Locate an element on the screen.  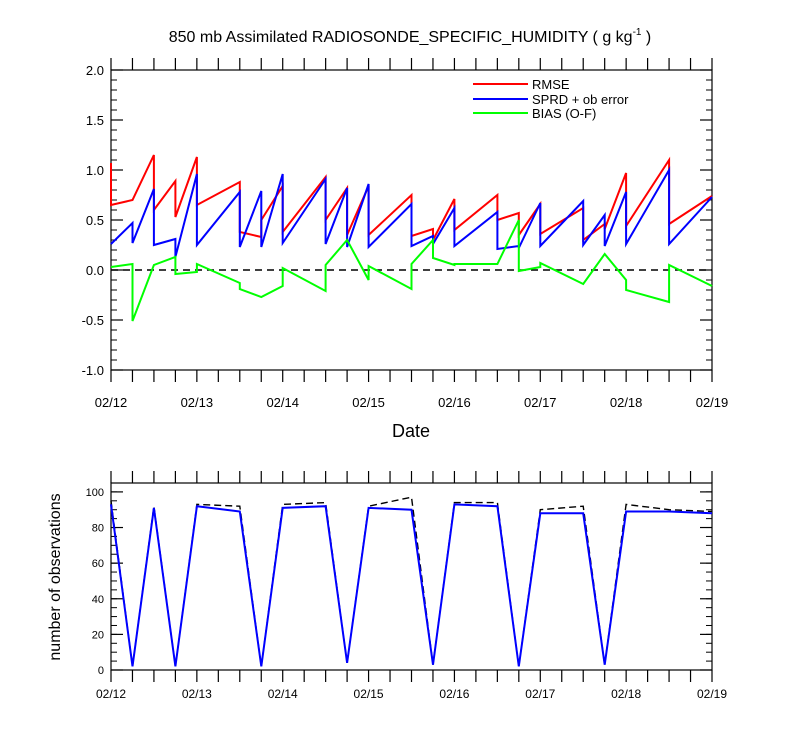
bias-line is located at coordinates (411, 270).